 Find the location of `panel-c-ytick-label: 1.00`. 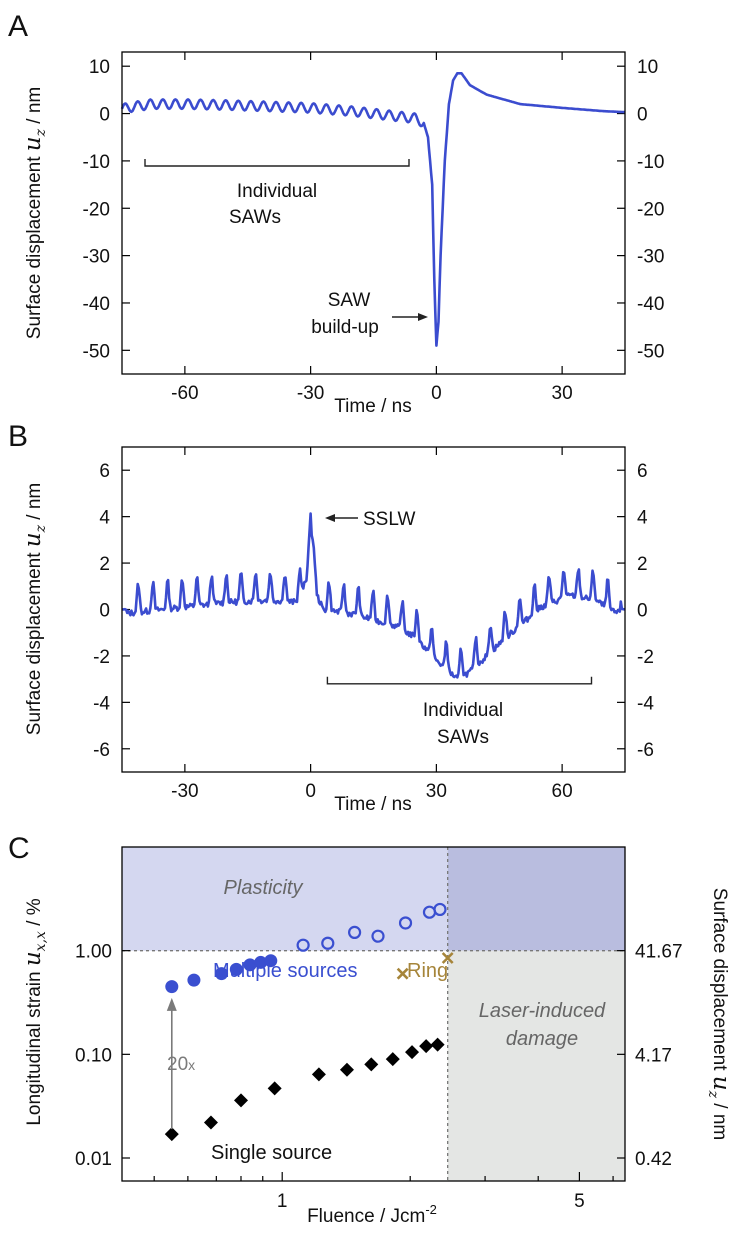

panel-c-ytick-label: 1.00 is located at coordinates (93, 952).